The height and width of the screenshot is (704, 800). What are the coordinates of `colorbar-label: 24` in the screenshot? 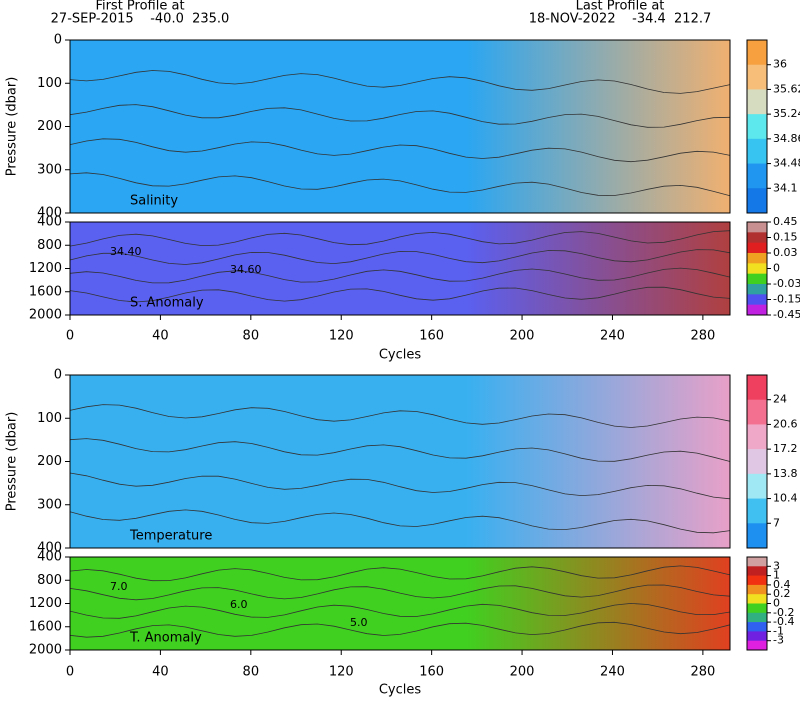 It's located at (780, 399).